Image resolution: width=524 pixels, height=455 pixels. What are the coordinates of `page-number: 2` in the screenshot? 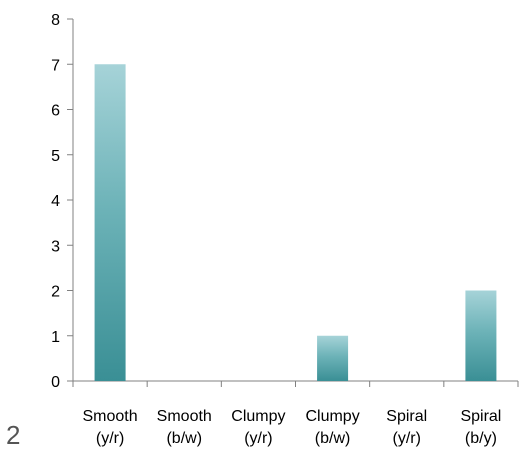 It's located at (13, 435).